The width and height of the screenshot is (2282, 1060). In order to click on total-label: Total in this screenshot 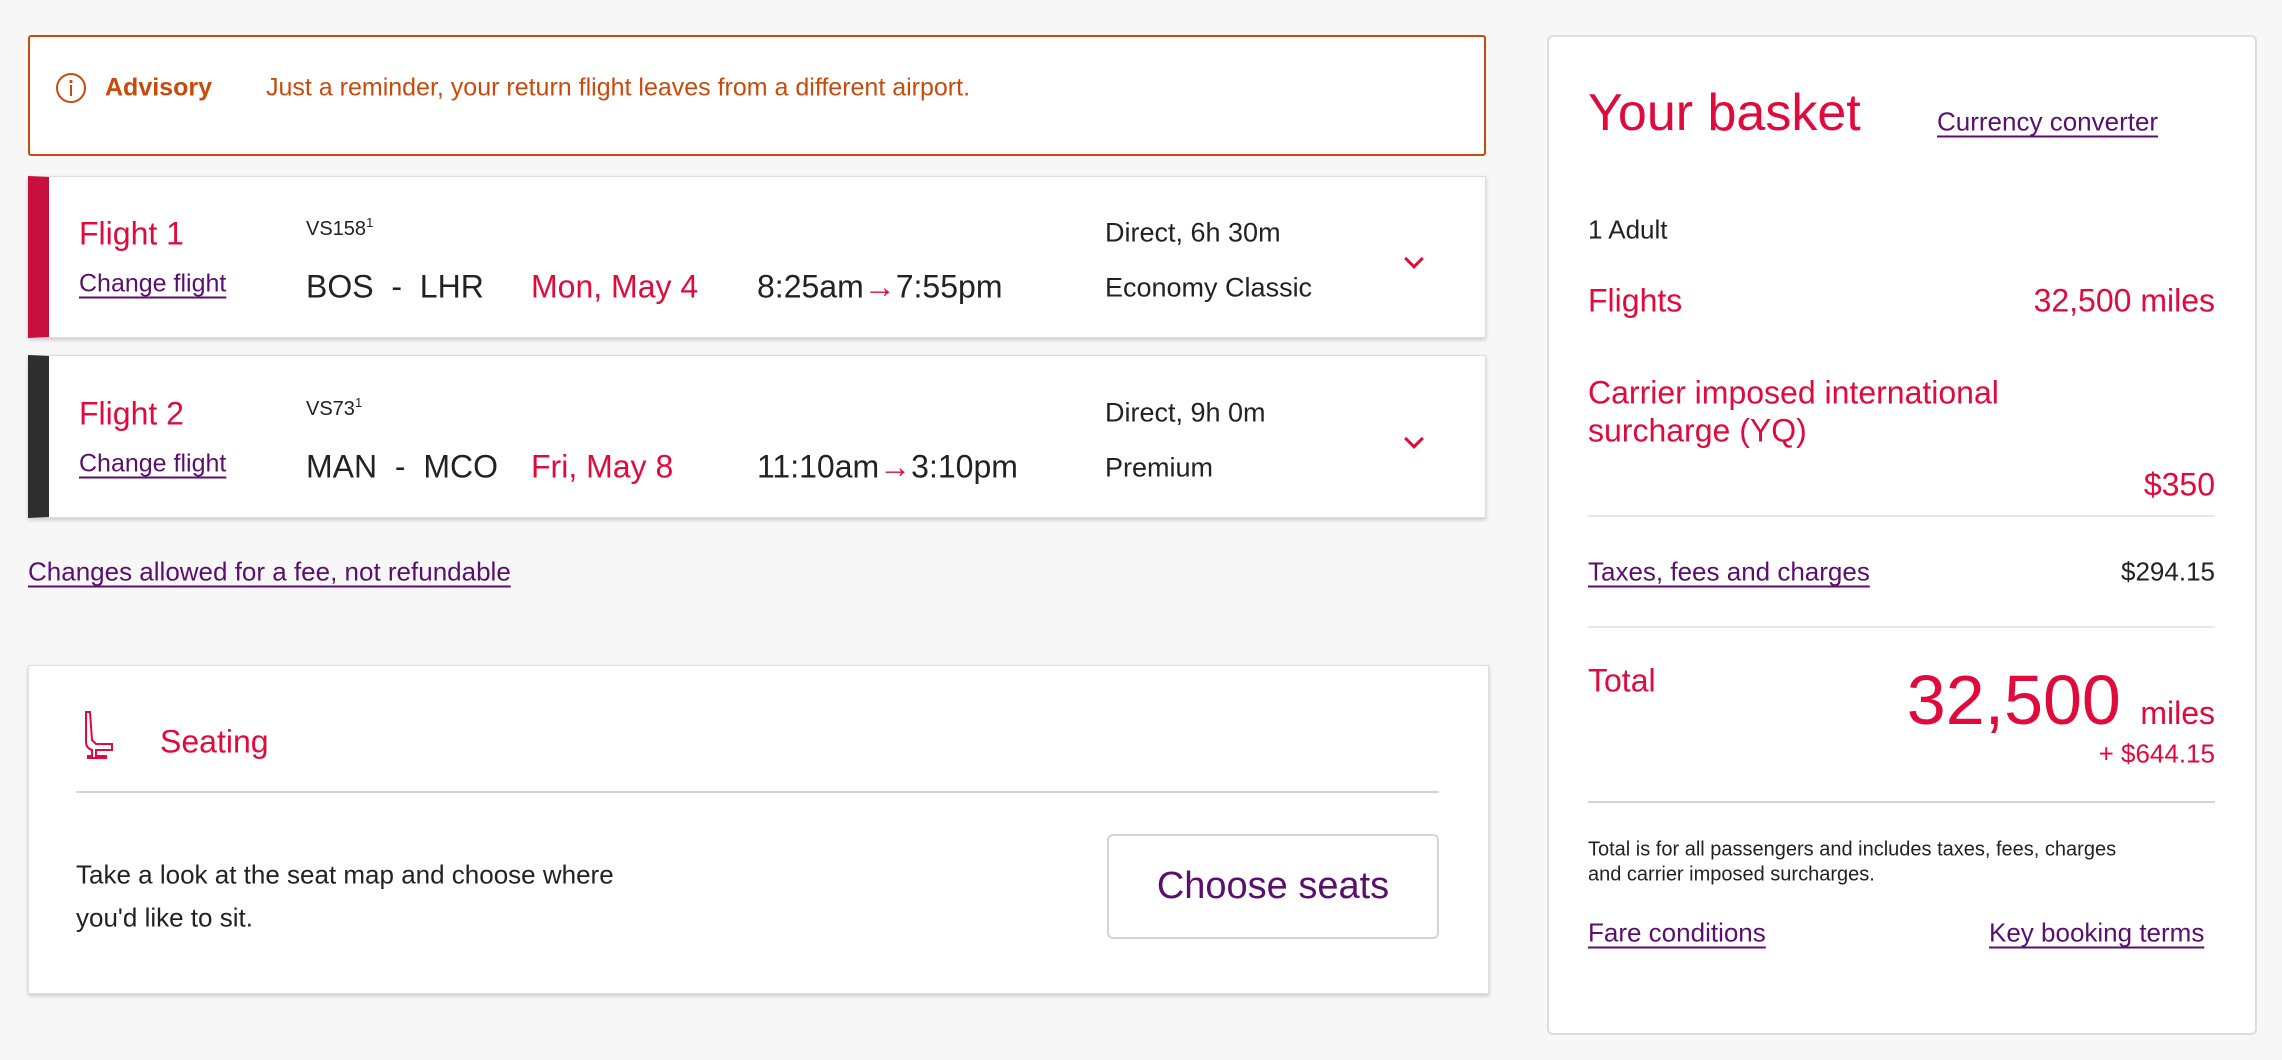, I will do `click(1622, 680)`.